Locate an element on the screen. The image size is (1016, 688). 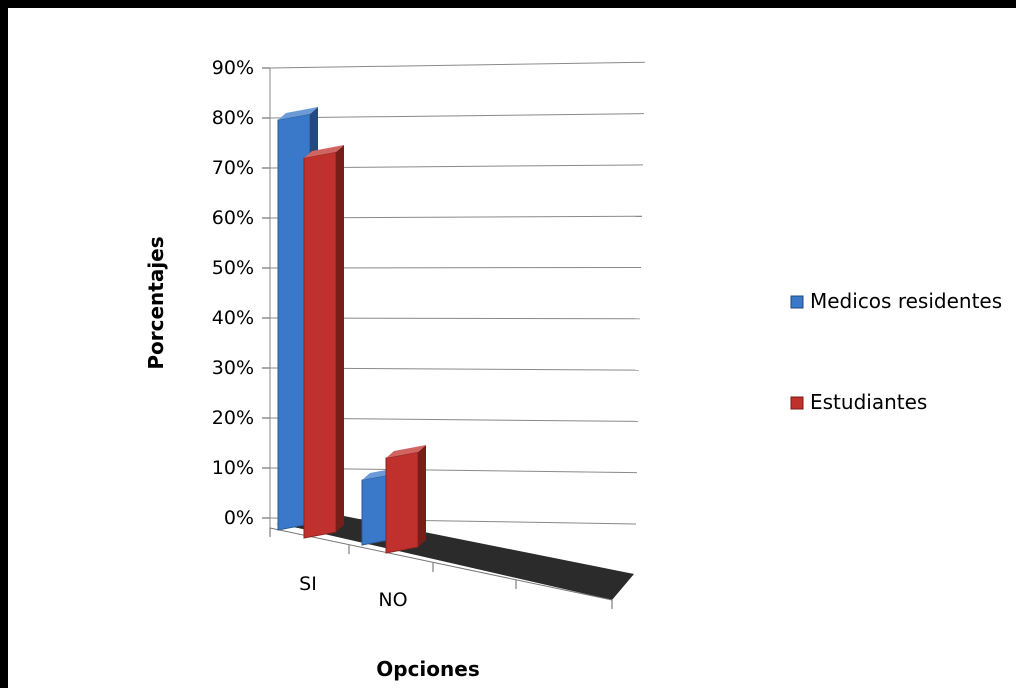
x-axis-title: Opciones is located at coordinates (427, 669).